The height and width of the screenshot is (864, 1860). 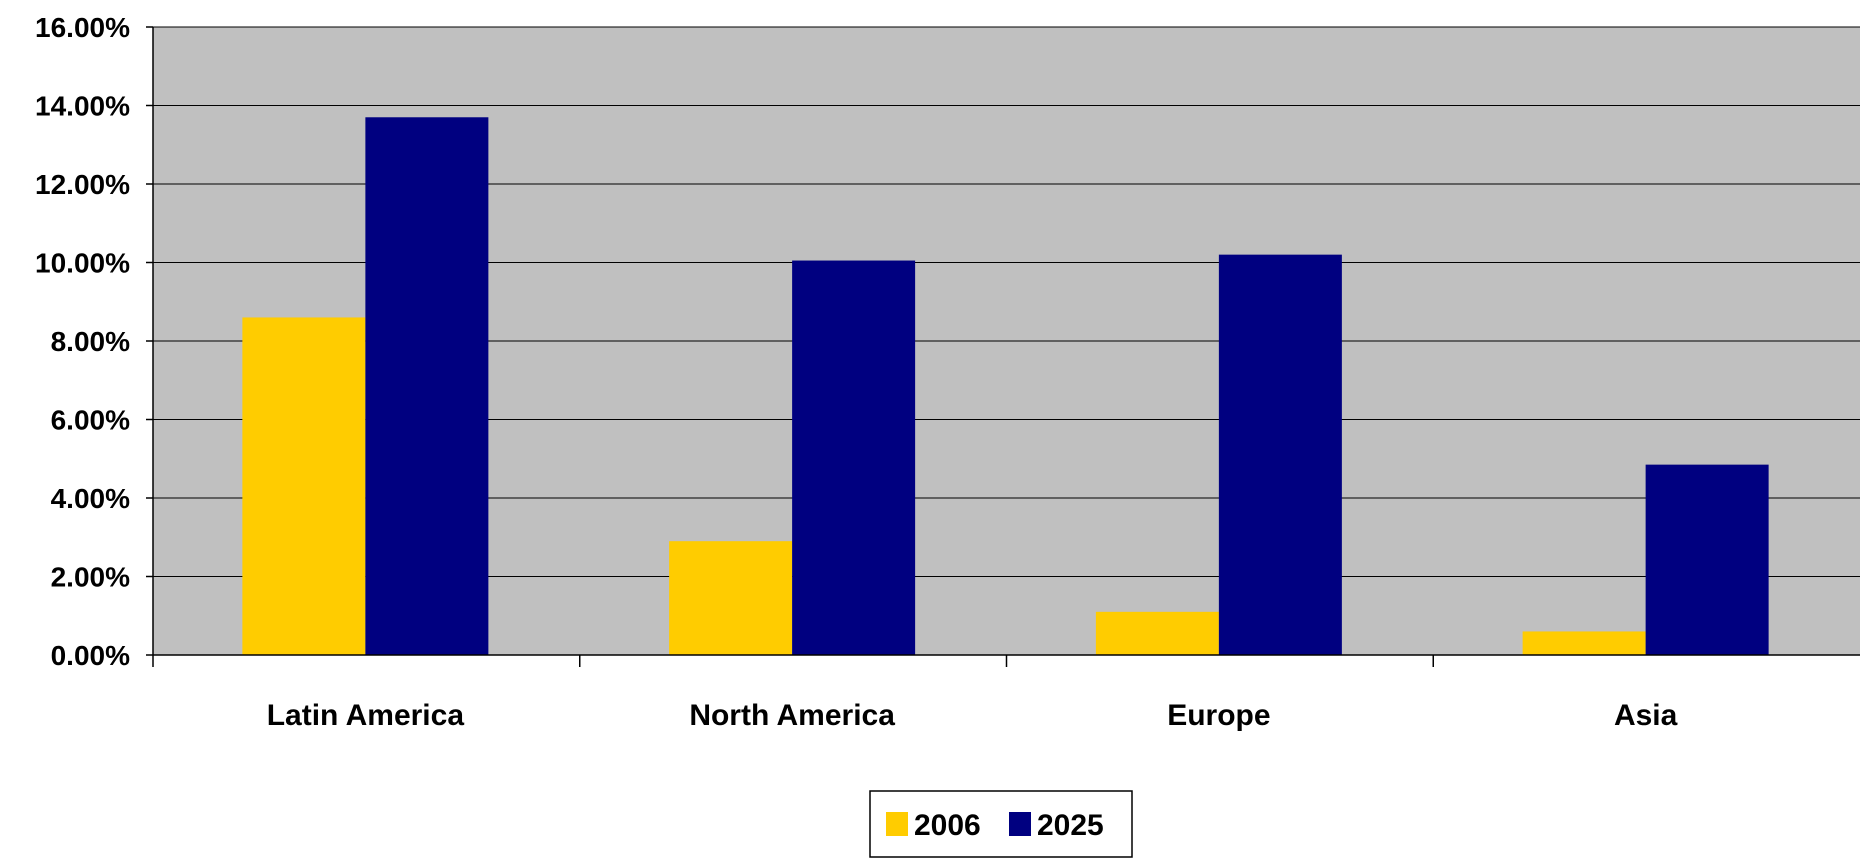 What do you see at coordinates (82, 263) in the screenshot?
I see `y-tick-label: 10.00%` at bounding box center [82, 263].